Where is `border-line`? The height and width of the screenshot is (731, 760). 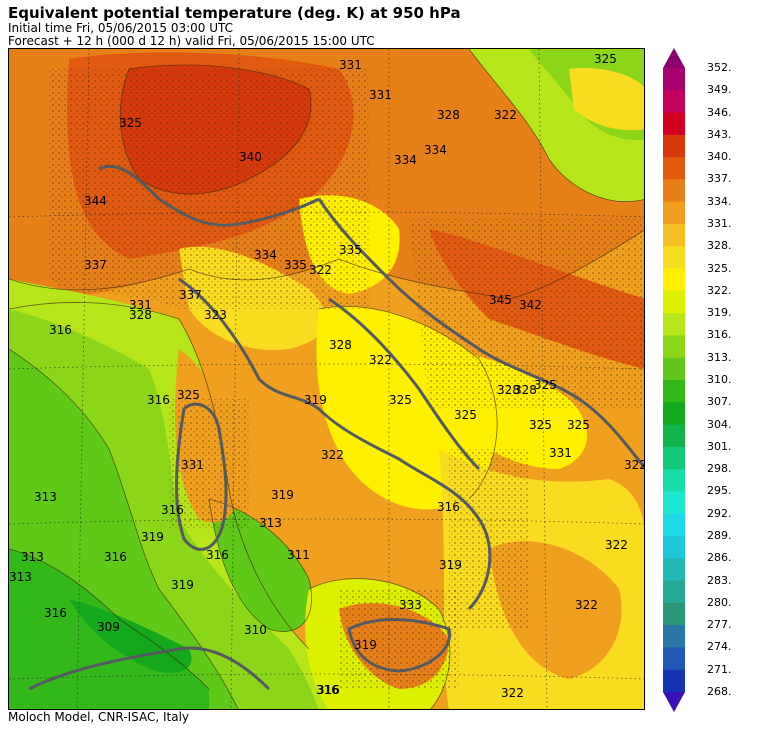
border-line is located at coordinates (209, 195).